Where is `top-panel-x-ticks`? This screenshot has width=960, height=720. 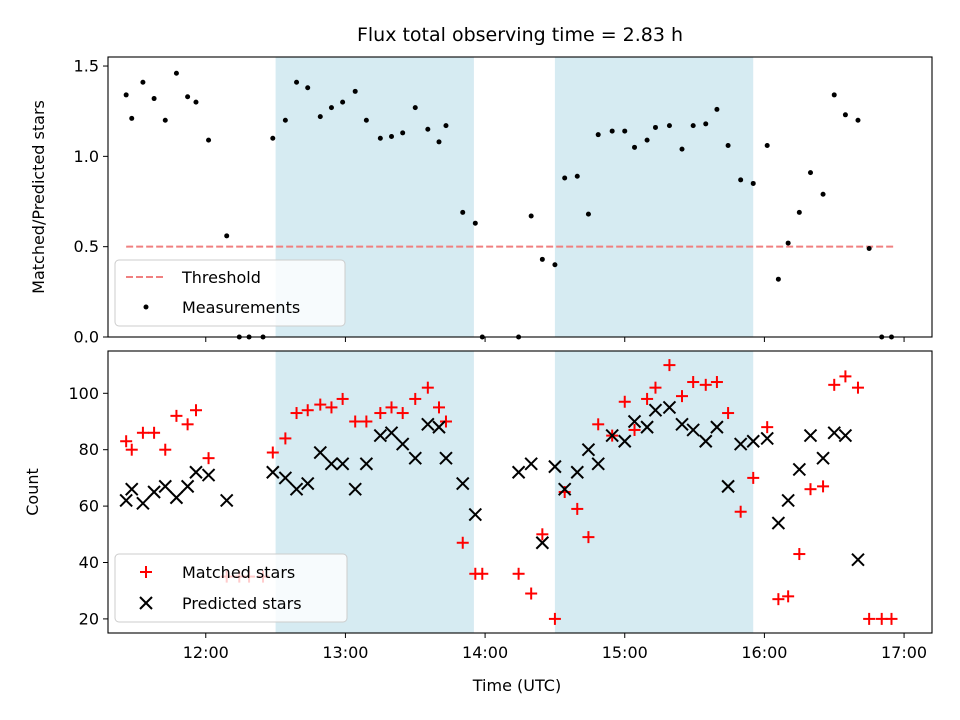
top-panel-x-ticks is located at coordinates (555, 339).